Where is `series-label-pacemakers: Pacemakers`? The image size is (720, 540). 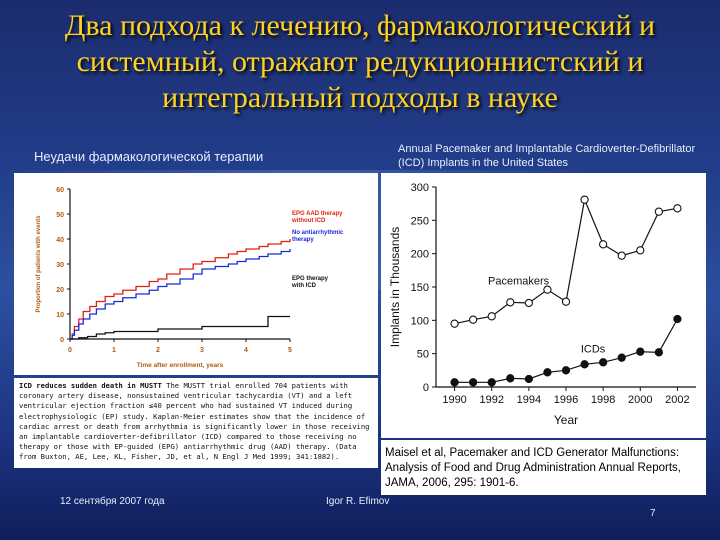 series-label-pacemakers: Pacemakers is located at coordinates (519, 281).